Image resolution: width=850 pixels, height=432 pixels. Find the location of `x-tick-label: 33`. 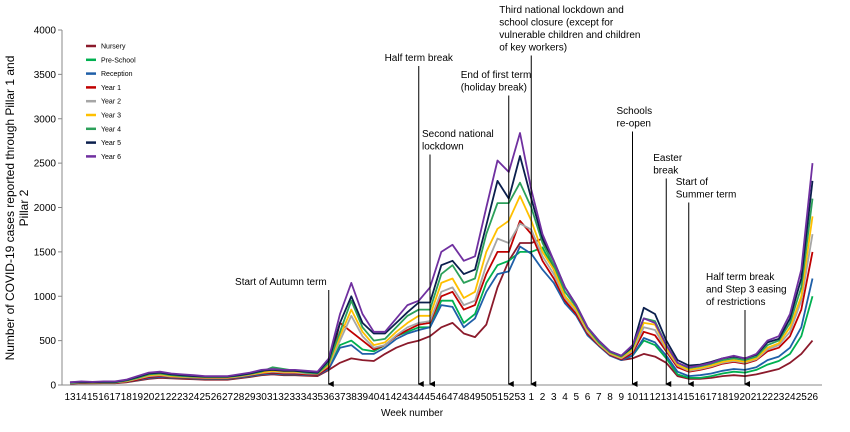

x-tick-label: 33 is located at coordinates (295, 397).